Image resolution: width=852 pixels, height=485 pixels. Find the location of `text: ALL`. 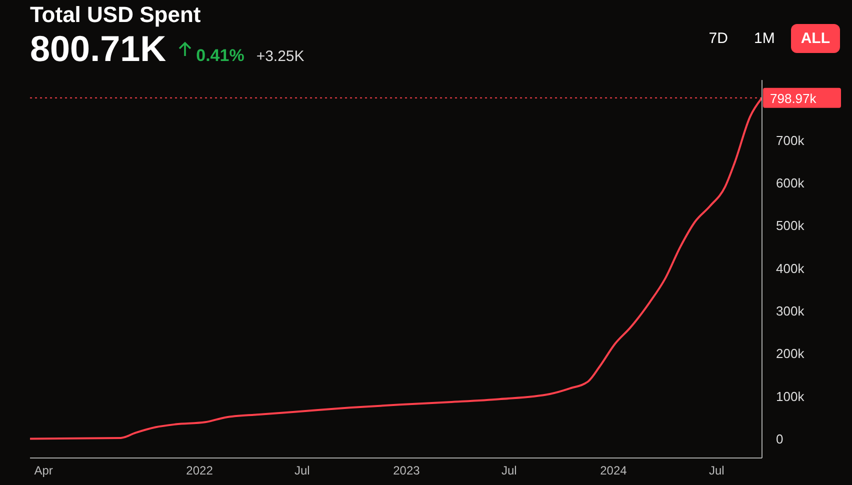

text: ALL is located at coordinates (815, 38).